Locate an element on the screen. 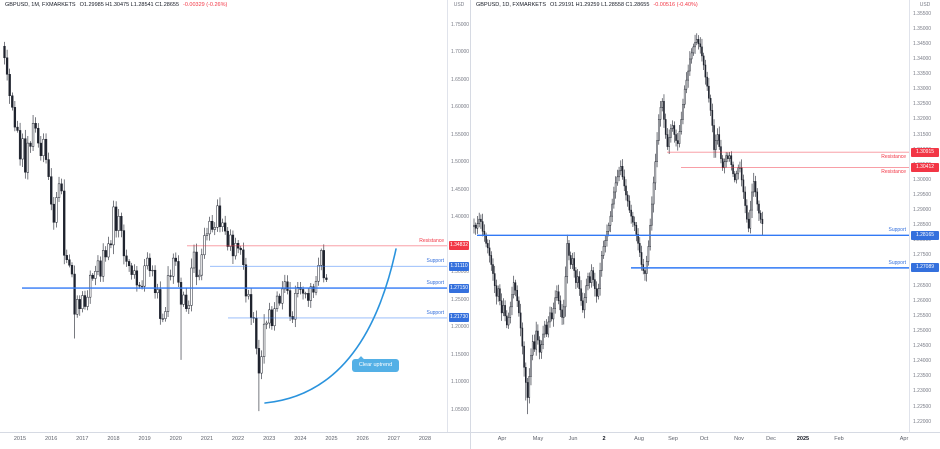 The width and height of the screenshot is (940, 449). time-tick-label: 2017 is located at coordinates (82, 439).